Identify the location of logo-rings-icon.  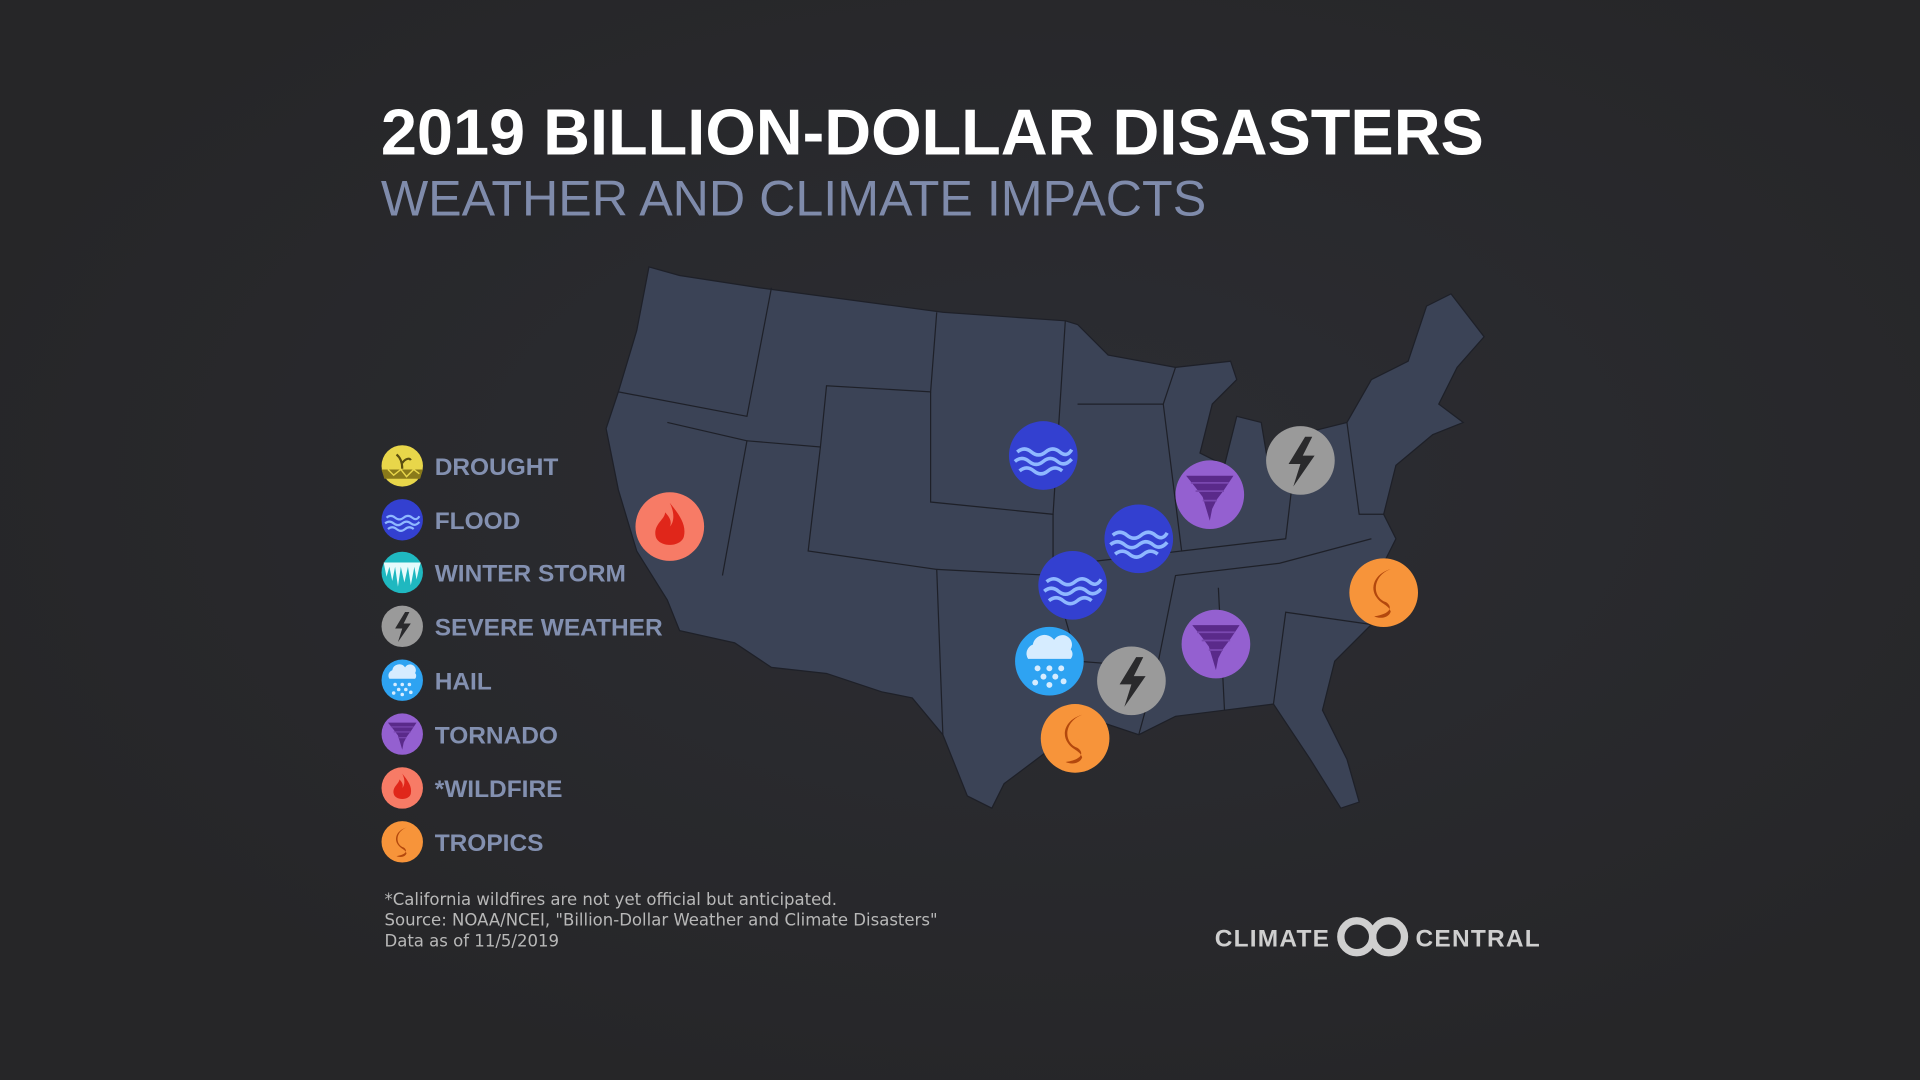
(1373, 937).